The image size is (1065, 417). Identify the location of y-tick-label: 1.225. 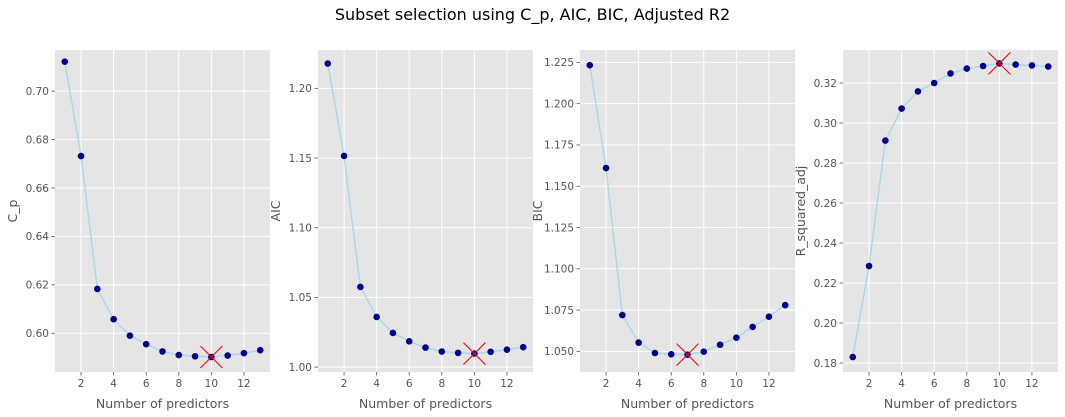
(559, 63).